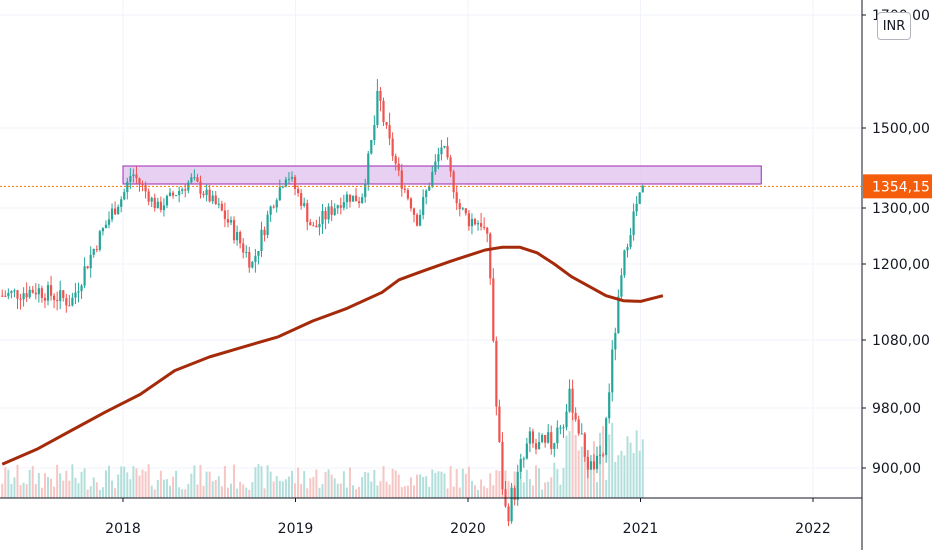 This screenshot has width=932, height=550. I want to click on time-tick-label: 2019, so click(296, 529).